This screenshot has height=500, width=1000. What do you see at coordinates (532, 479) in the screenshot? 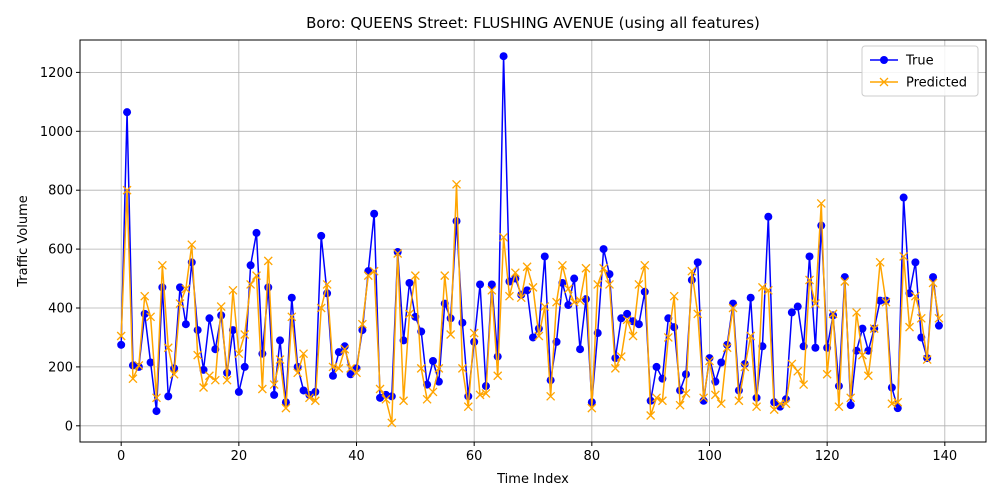
I see `x-axis-title: Time Index` at bounding box center [532, 479].